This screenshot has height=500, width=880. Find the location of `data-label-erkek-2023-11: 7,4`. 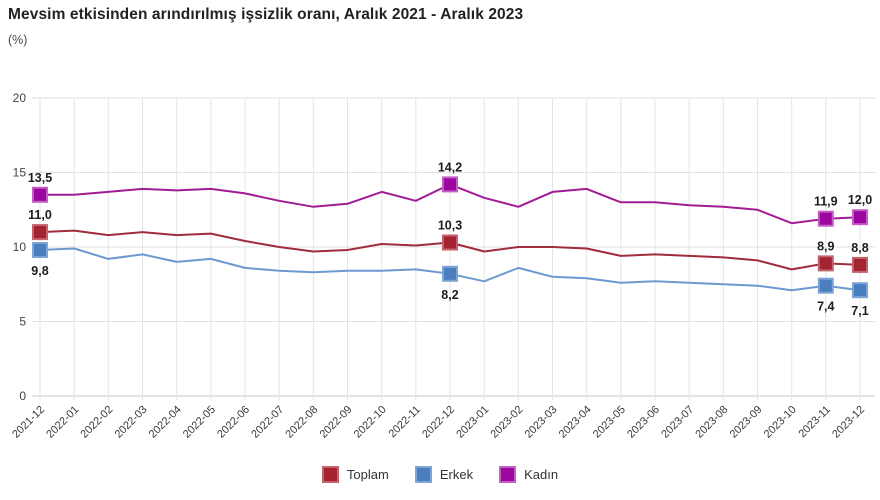

data-label-erkek-2023-11: 7,4 is located at coordinates (825, 307).